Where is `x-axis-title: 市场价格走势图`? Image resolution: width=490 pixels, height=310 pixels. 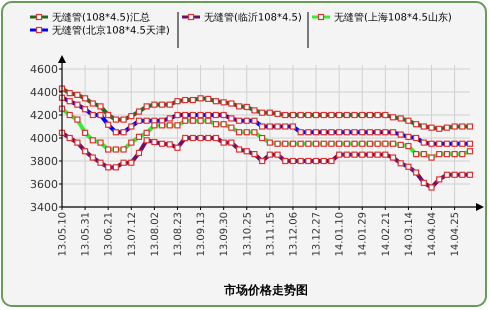 x-axis-title: 市场价格走势图 is located at coordinates (265, 290).